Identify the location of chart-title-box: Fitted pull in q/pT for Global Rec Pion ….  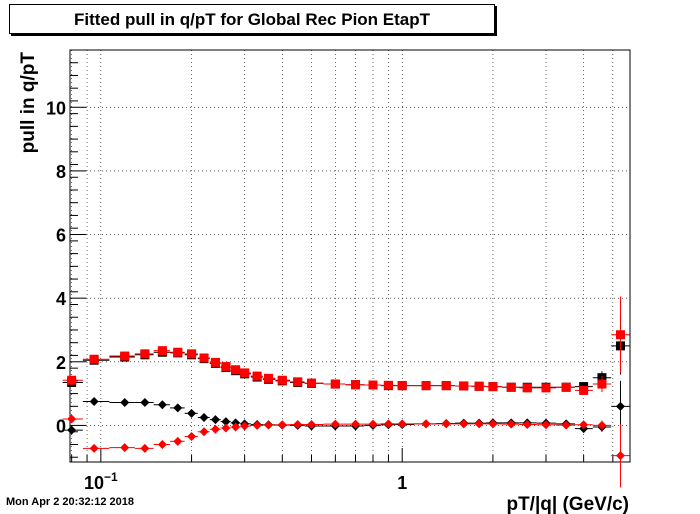
(252, 19).